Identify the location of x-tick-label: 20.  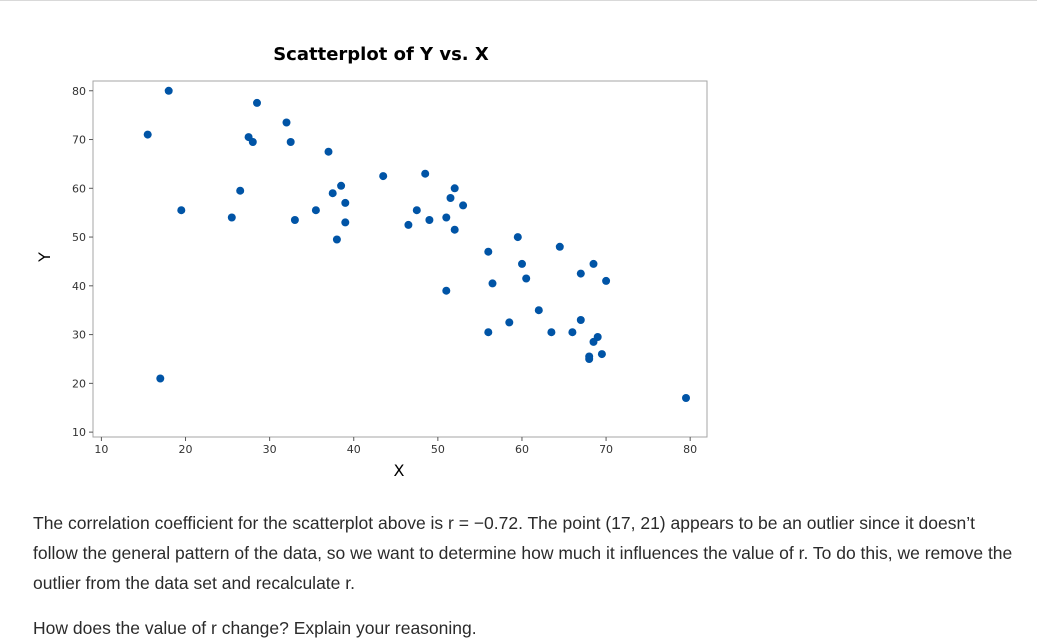
(186, 449).